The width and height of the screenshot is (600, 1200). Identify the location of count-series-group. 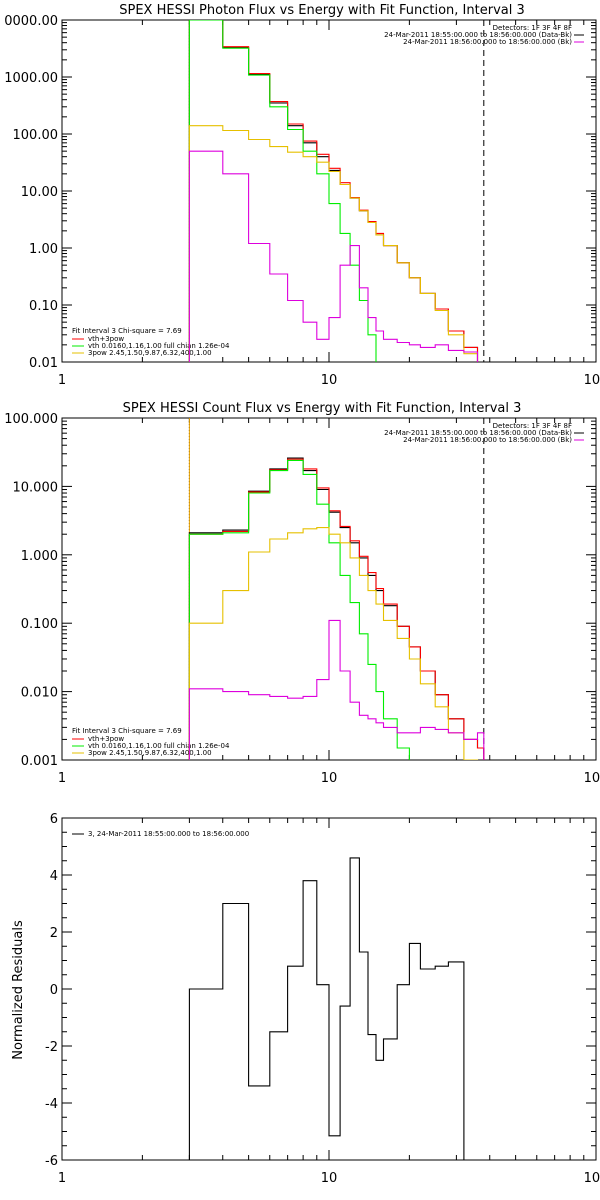
(336, 608).